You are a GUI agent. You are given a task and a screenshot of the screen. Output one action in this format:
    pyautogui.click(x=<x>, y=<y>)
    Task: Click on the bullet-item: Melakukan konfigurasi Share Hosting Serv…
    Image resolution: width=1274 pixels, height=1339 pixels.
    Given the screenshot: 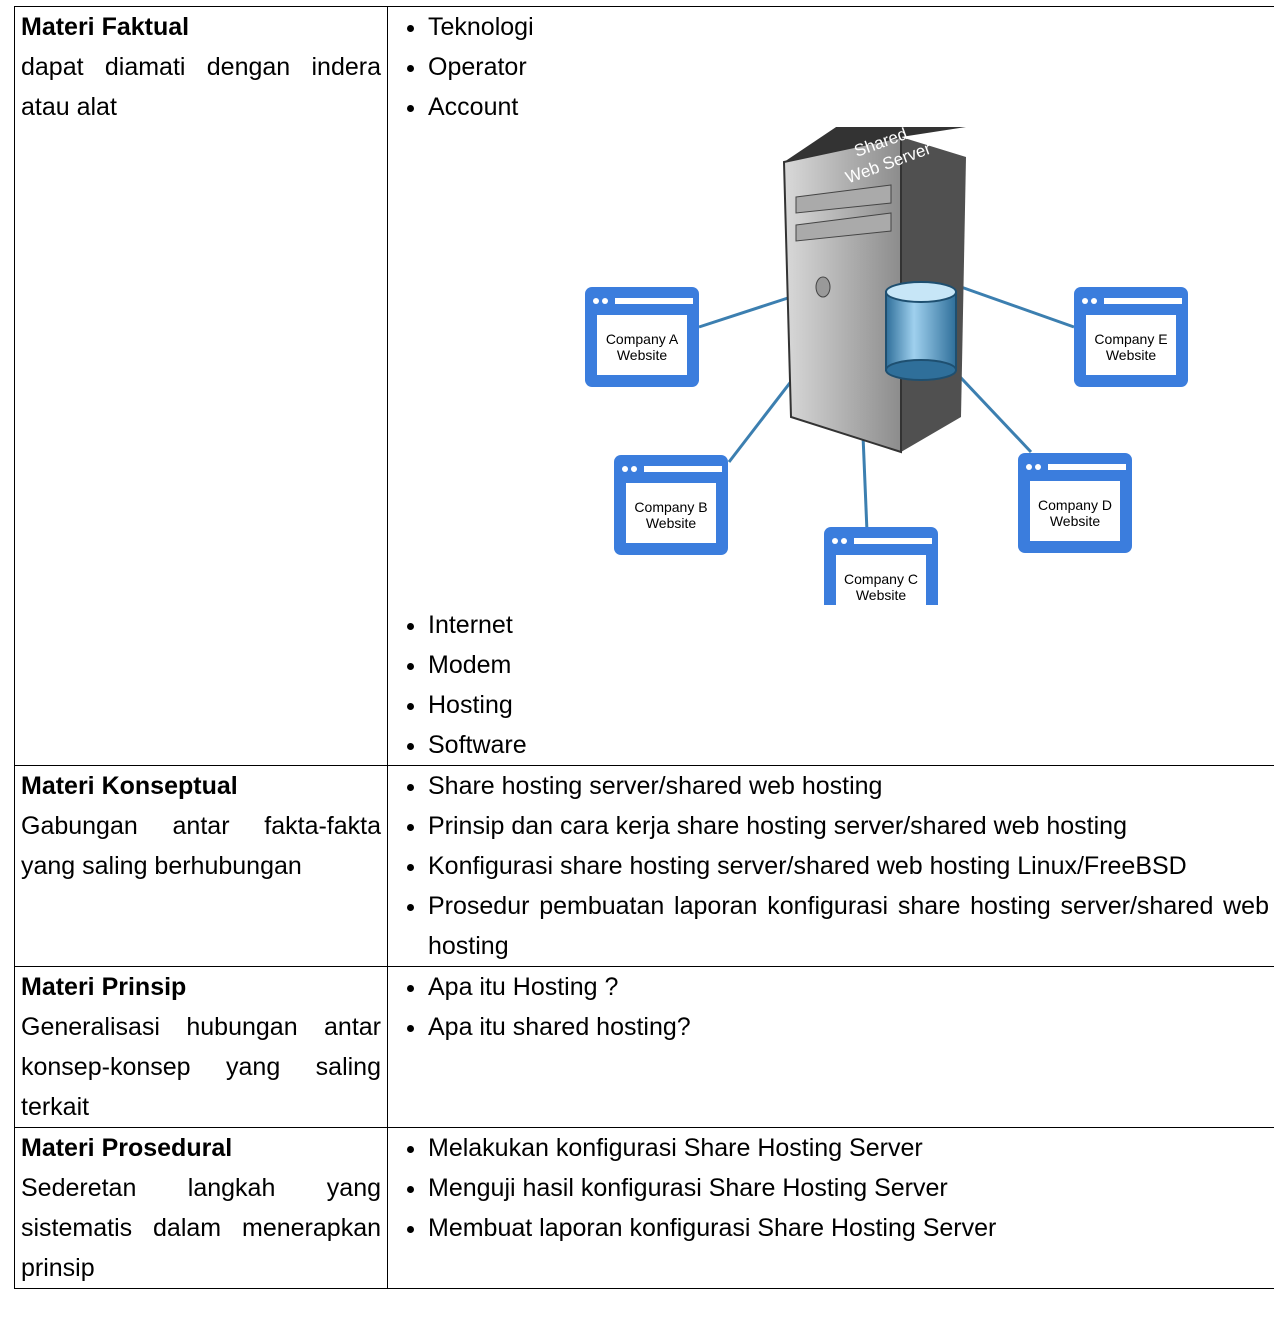 What is the action you would take?
    pyautogui.click(x=848, y=1148)
    